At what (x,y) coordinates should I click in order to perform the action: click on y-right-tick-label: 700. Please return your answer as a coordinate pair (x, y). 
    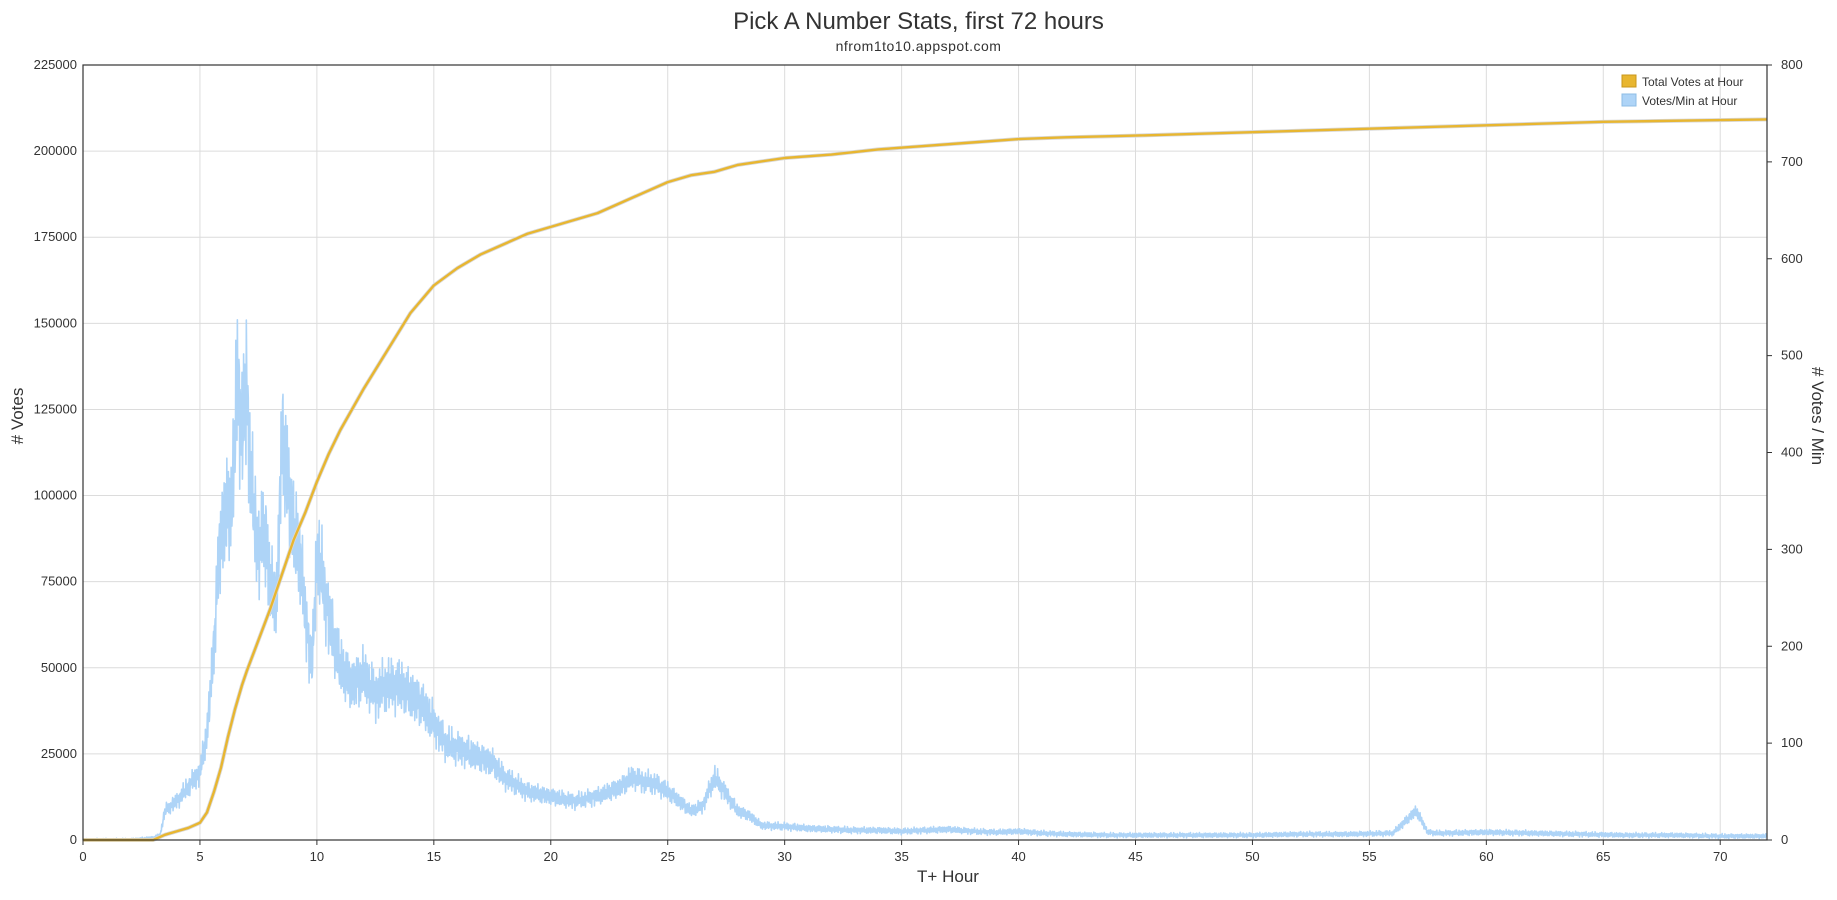
    Looking at the image, I should click on (1792, 161).